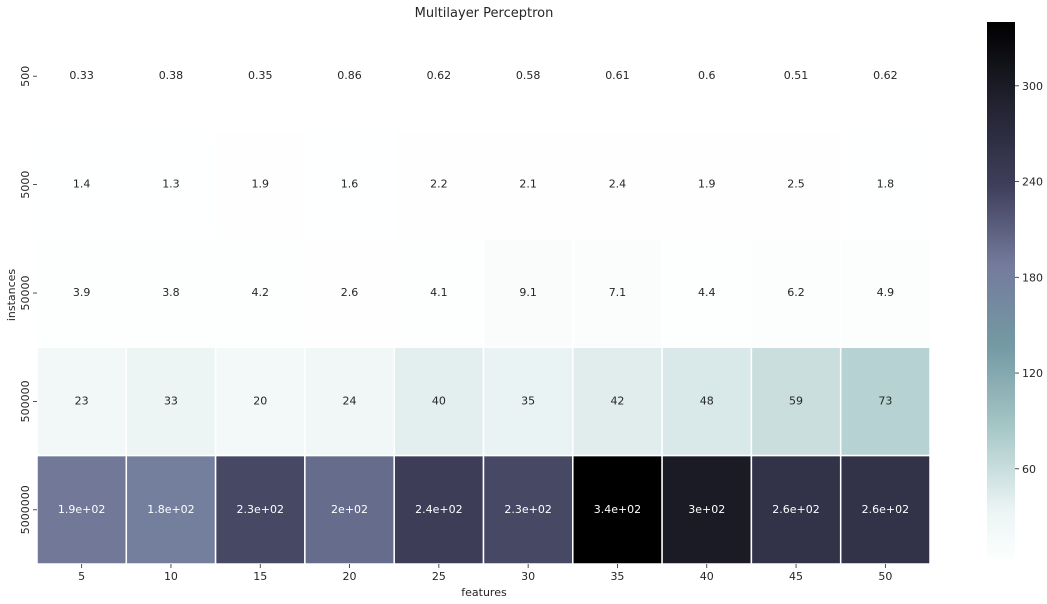  Describe the element at coordinates (171, 184) in the screenshot. I see `cell-value-label: 1.3` at that location.